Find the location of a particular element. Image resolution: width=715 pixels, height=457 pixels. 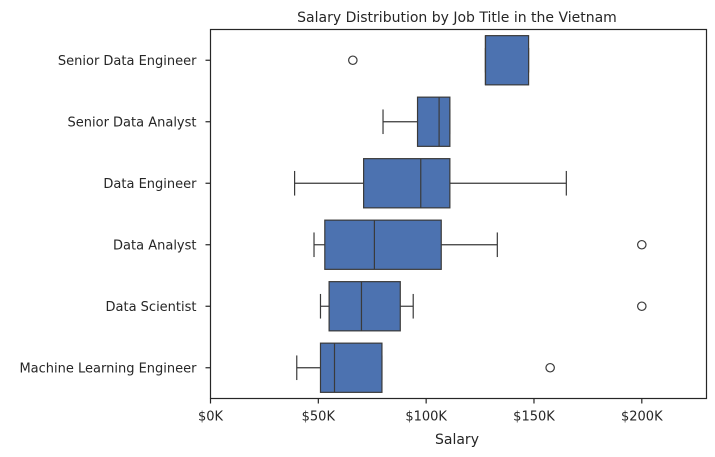

y-tick-label: Senior Data Analyst is located at coordinates (132, 122).